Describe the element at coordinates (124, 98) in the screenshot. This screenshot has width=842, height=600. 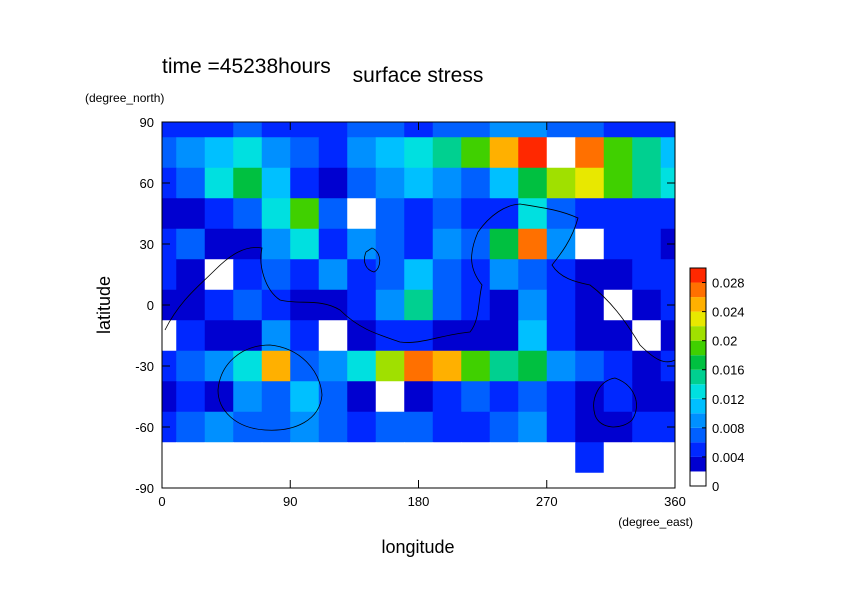
I see `y-unit: (degree_north)` at that location.